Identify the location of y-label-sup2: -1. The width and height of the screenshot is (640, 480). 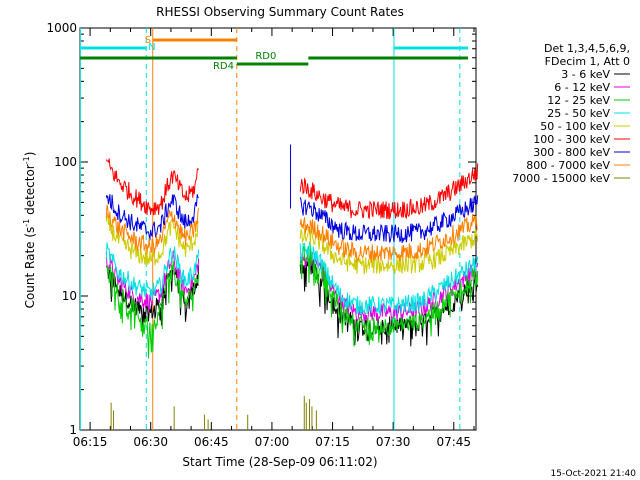
(26, 160).